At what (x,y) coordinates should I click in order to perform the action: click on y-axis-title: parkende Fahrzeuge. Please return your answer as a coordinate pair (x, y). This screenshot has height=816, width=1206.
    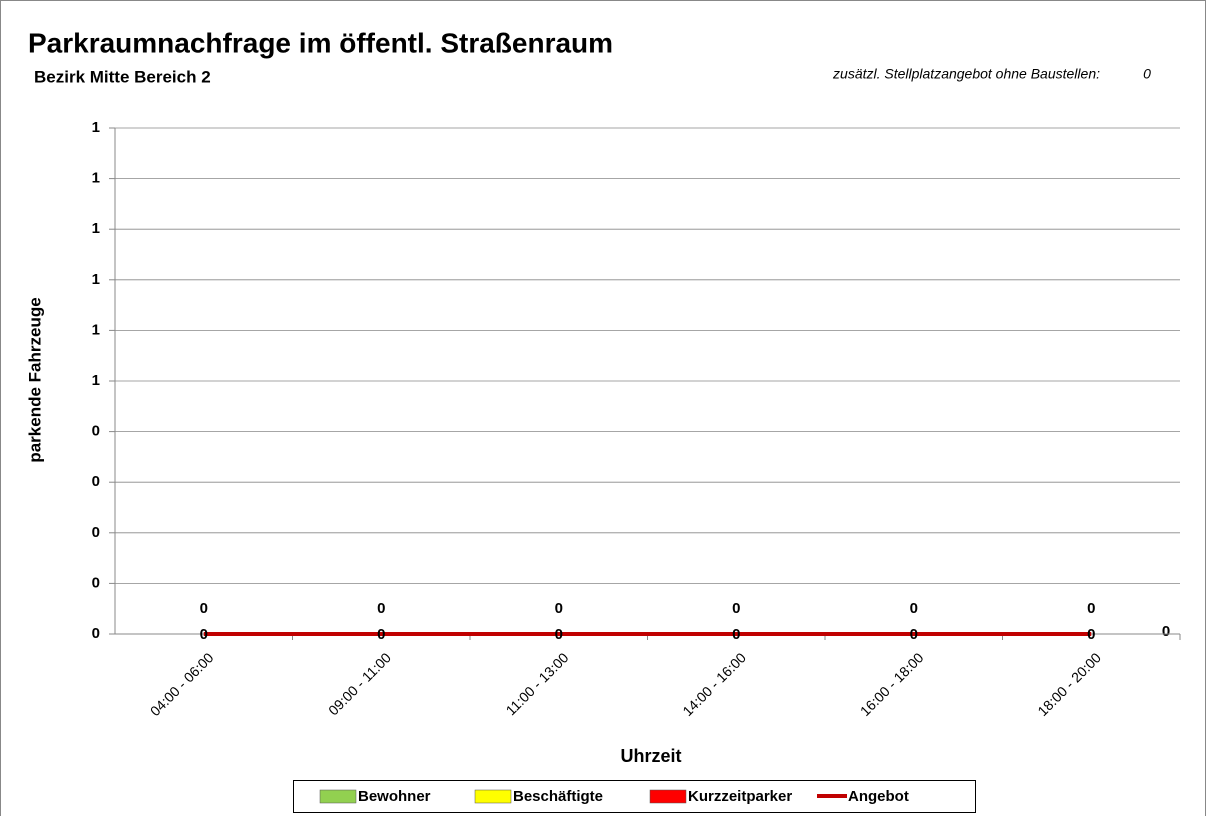
    Looking at the image, I should click on (34, 379).